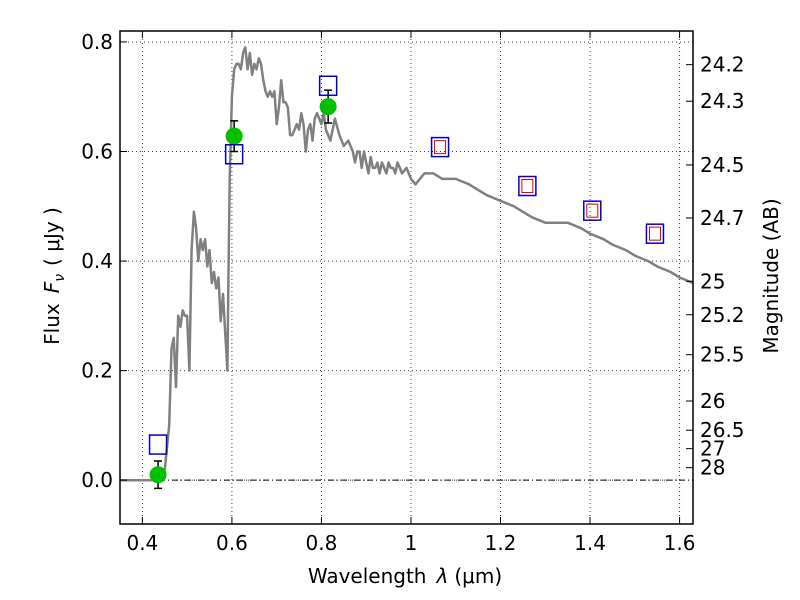 The width and height of the screenshot is (800, 600). Describe the element at coordinates (142, 543) in the screenshot. I see `x-tick-label: 0.4` at that location.